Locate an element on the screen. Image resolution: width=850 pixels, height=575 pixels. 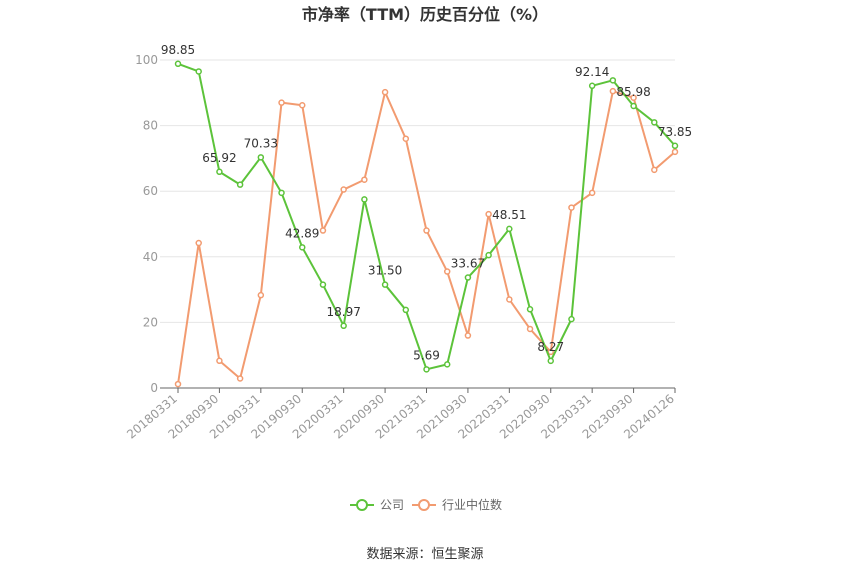
legend-label: 公司 is located at coordinates (392, 505).